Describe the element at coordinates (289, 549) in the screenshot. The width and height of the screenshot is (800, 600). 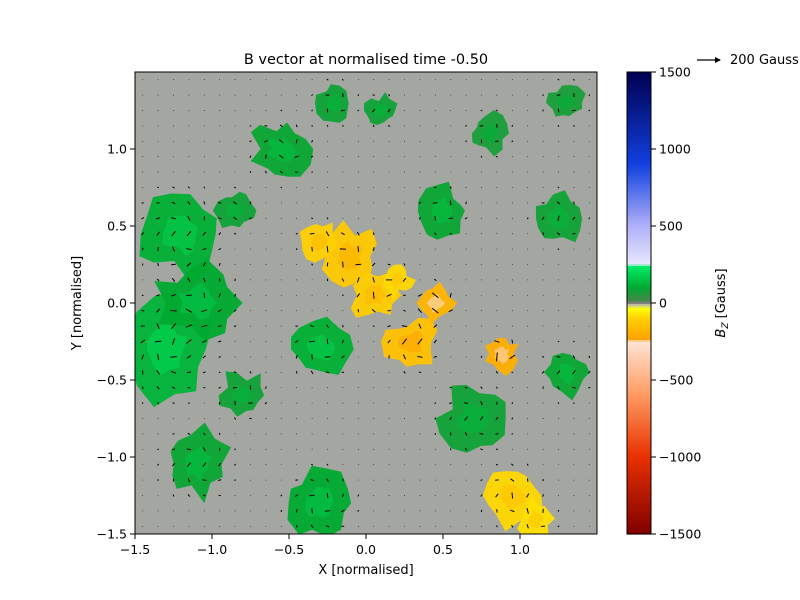
I see `x-tick-label: −0.5` at that location.